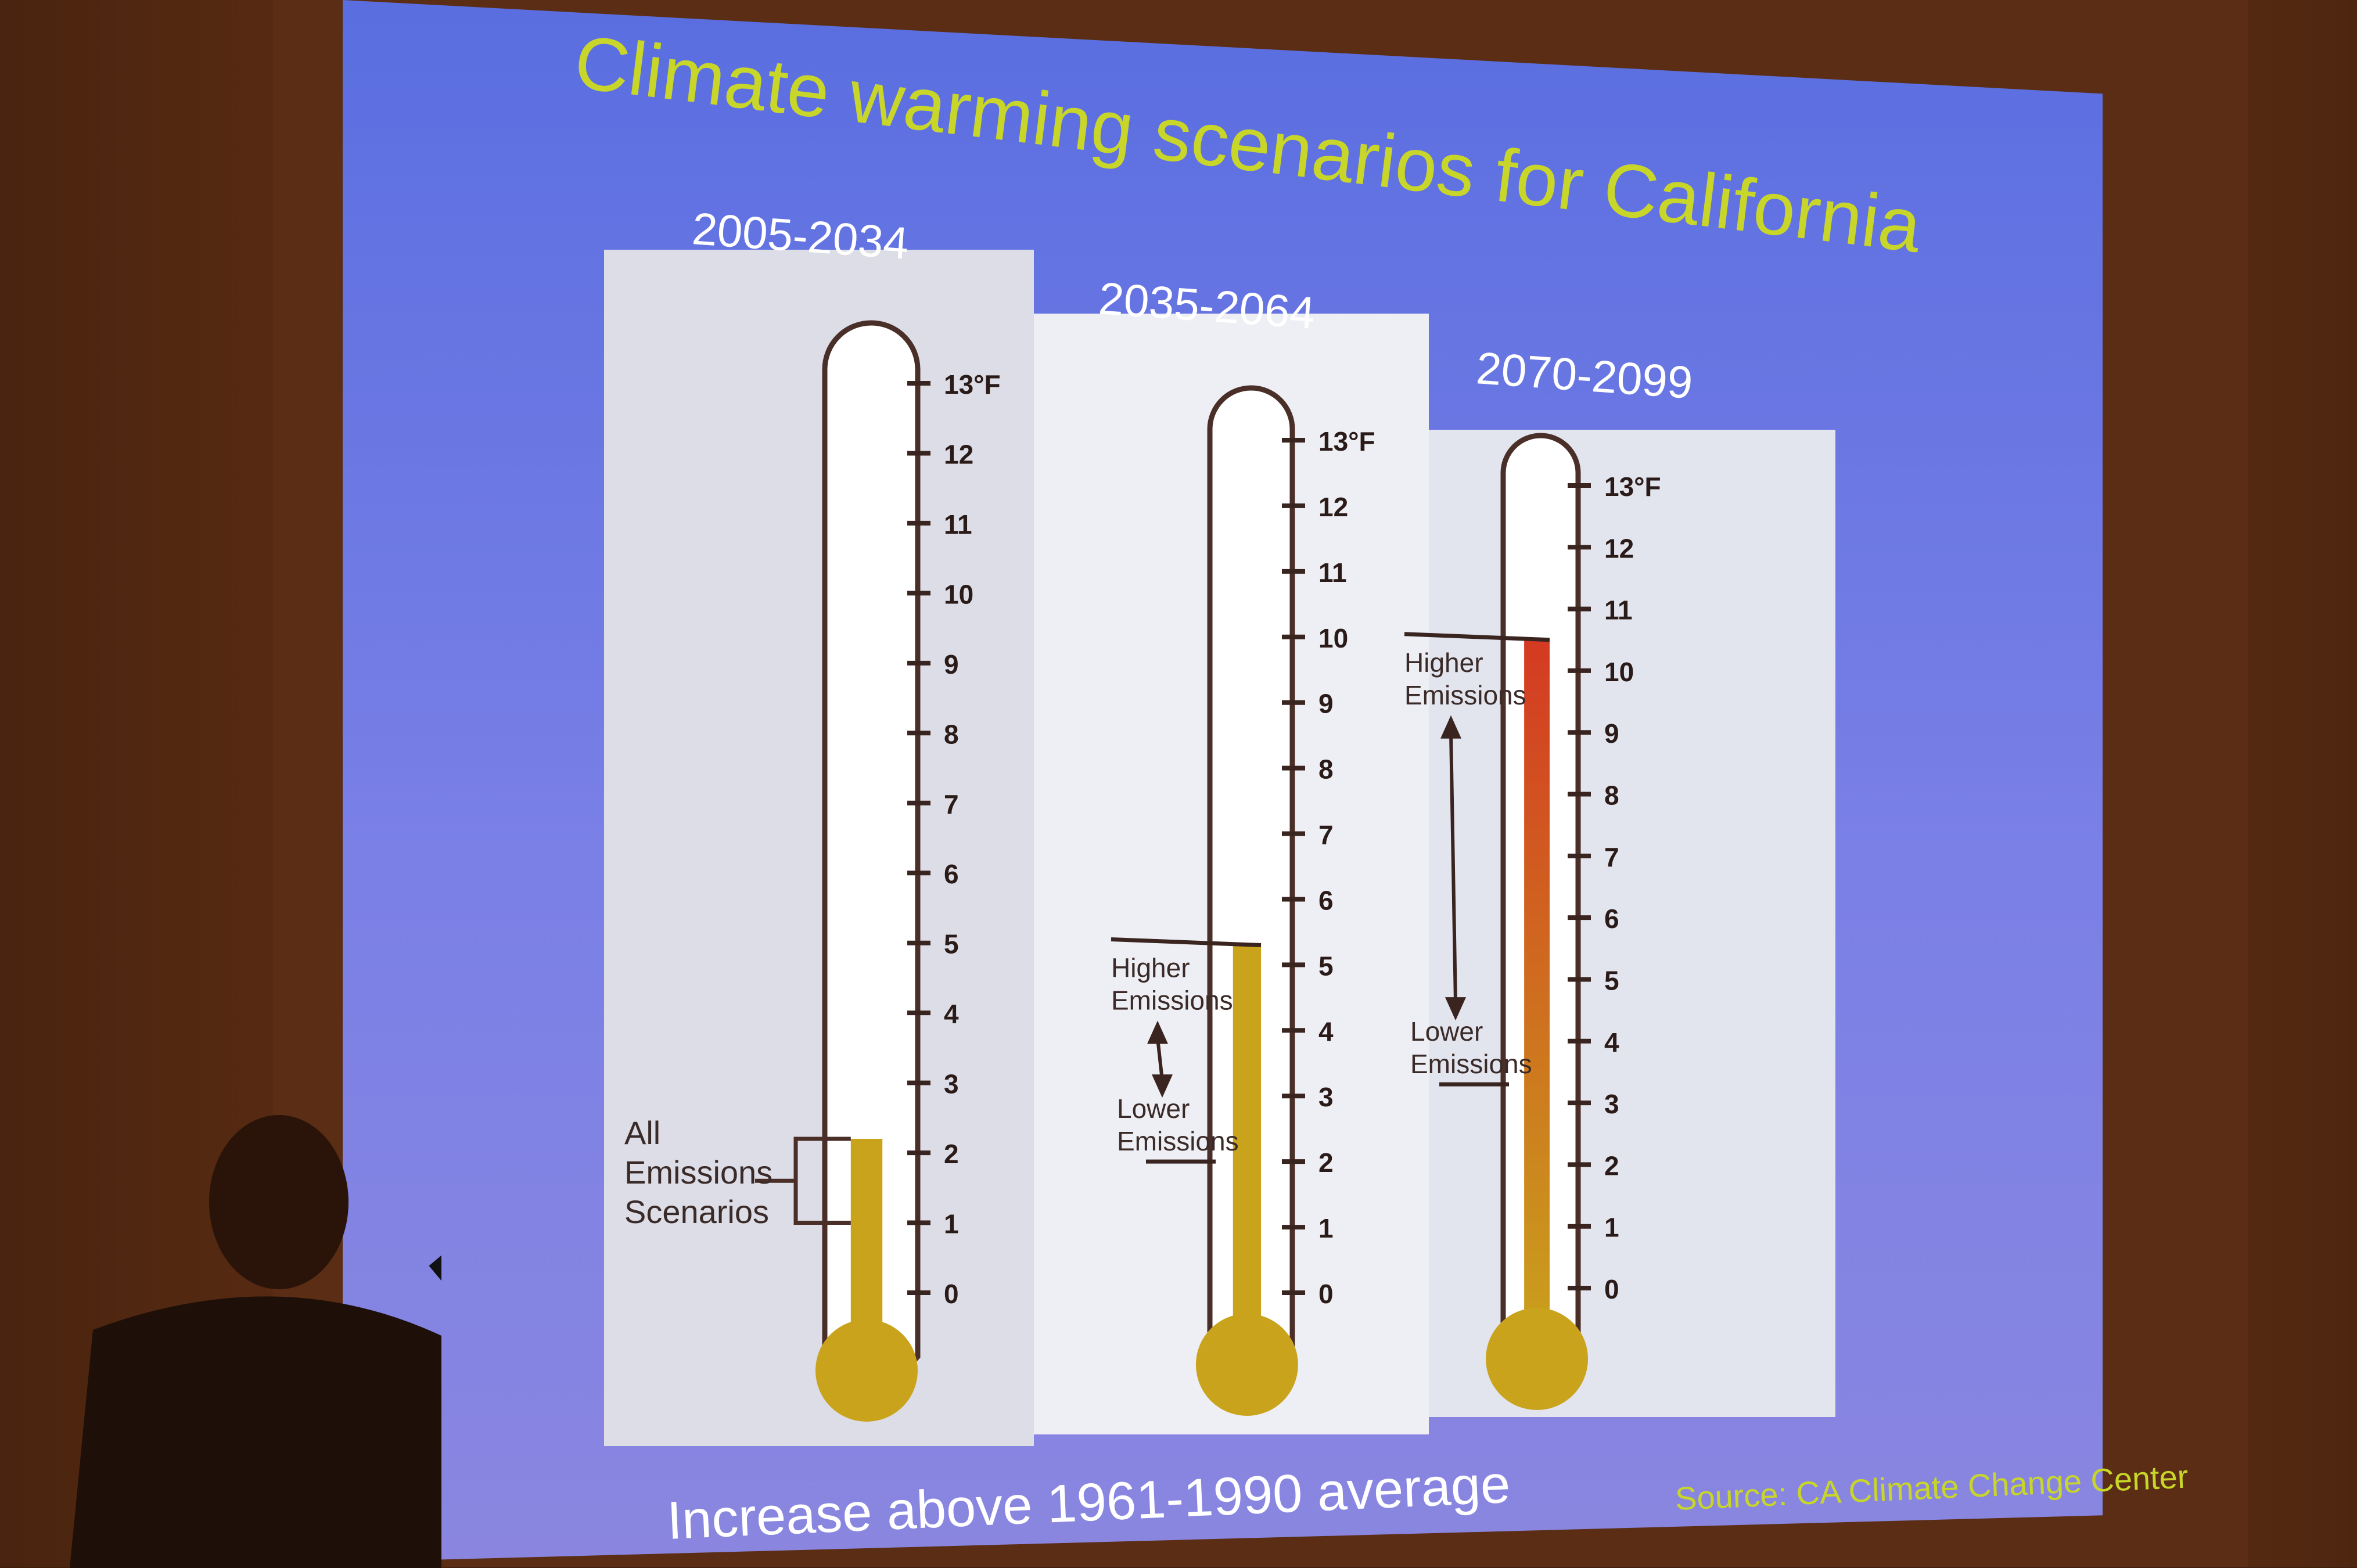 The width and height of the screenshot is (2357, 1568). I want to click on period-label: 2070-2099, so click(1585, 375).